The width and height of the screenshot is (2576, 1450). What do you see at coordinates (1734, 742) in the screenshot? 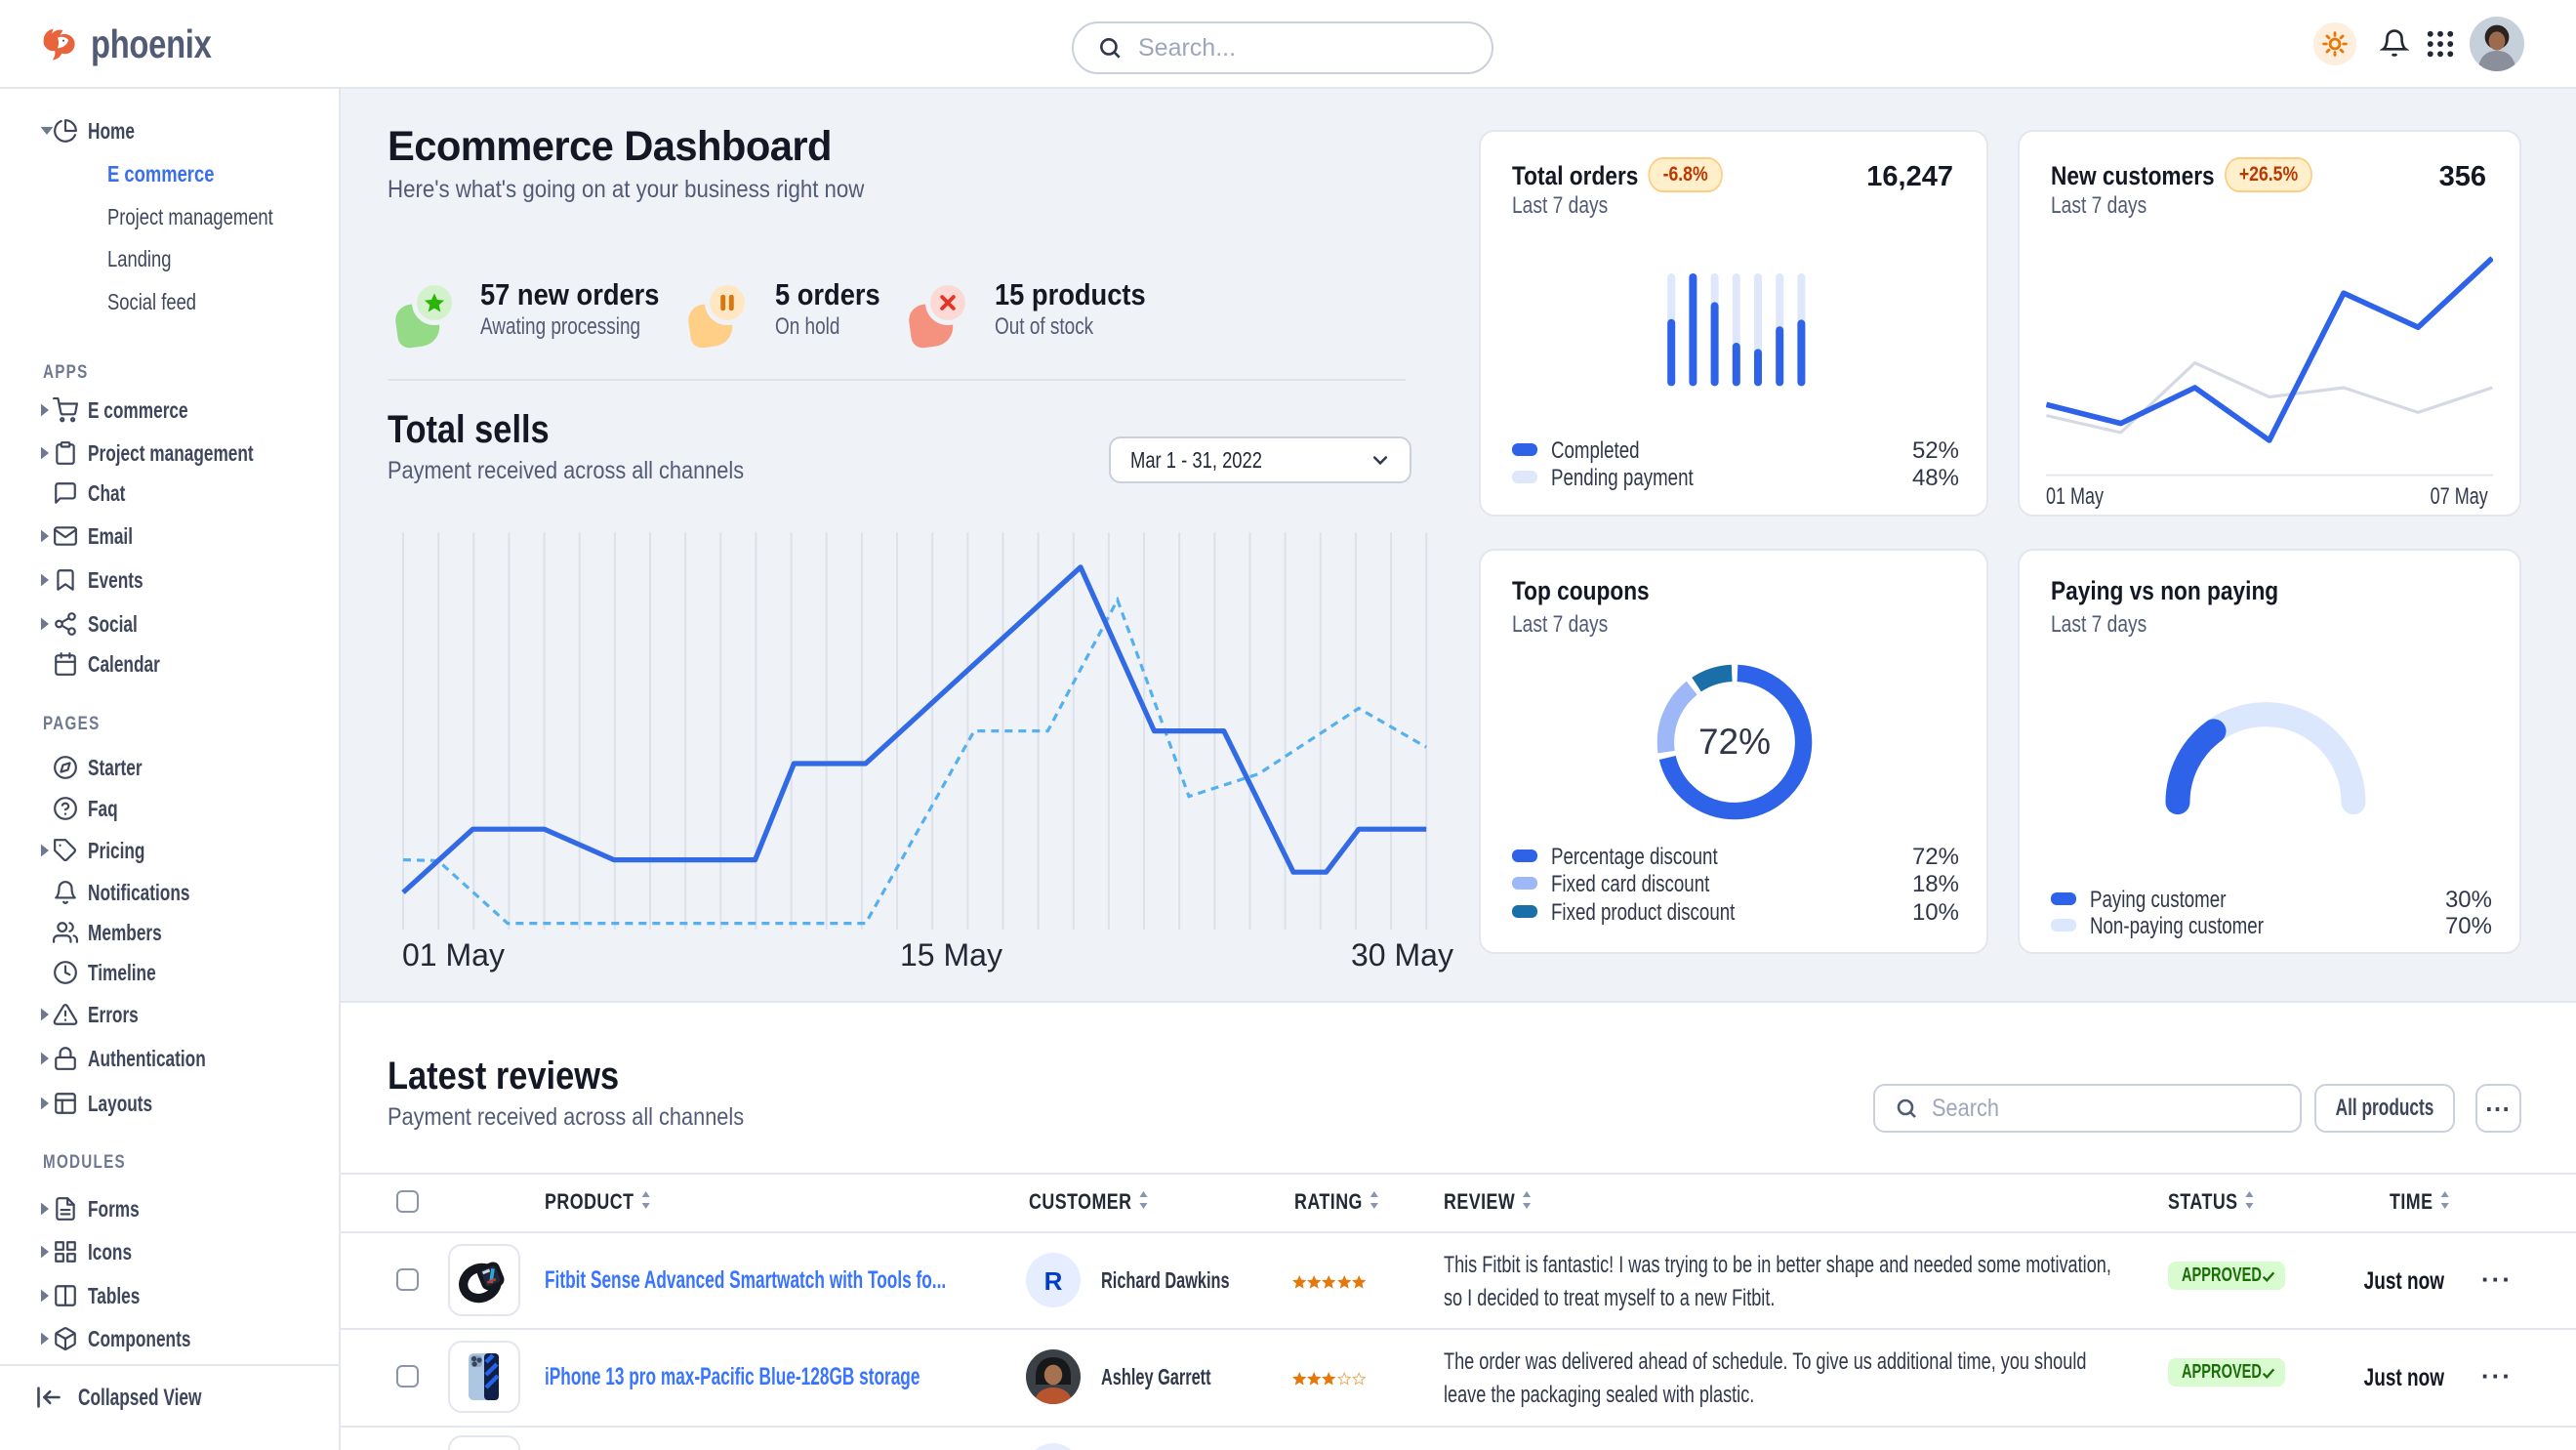
I see `svg-text: 72%` at bounding box center [1734, 742].